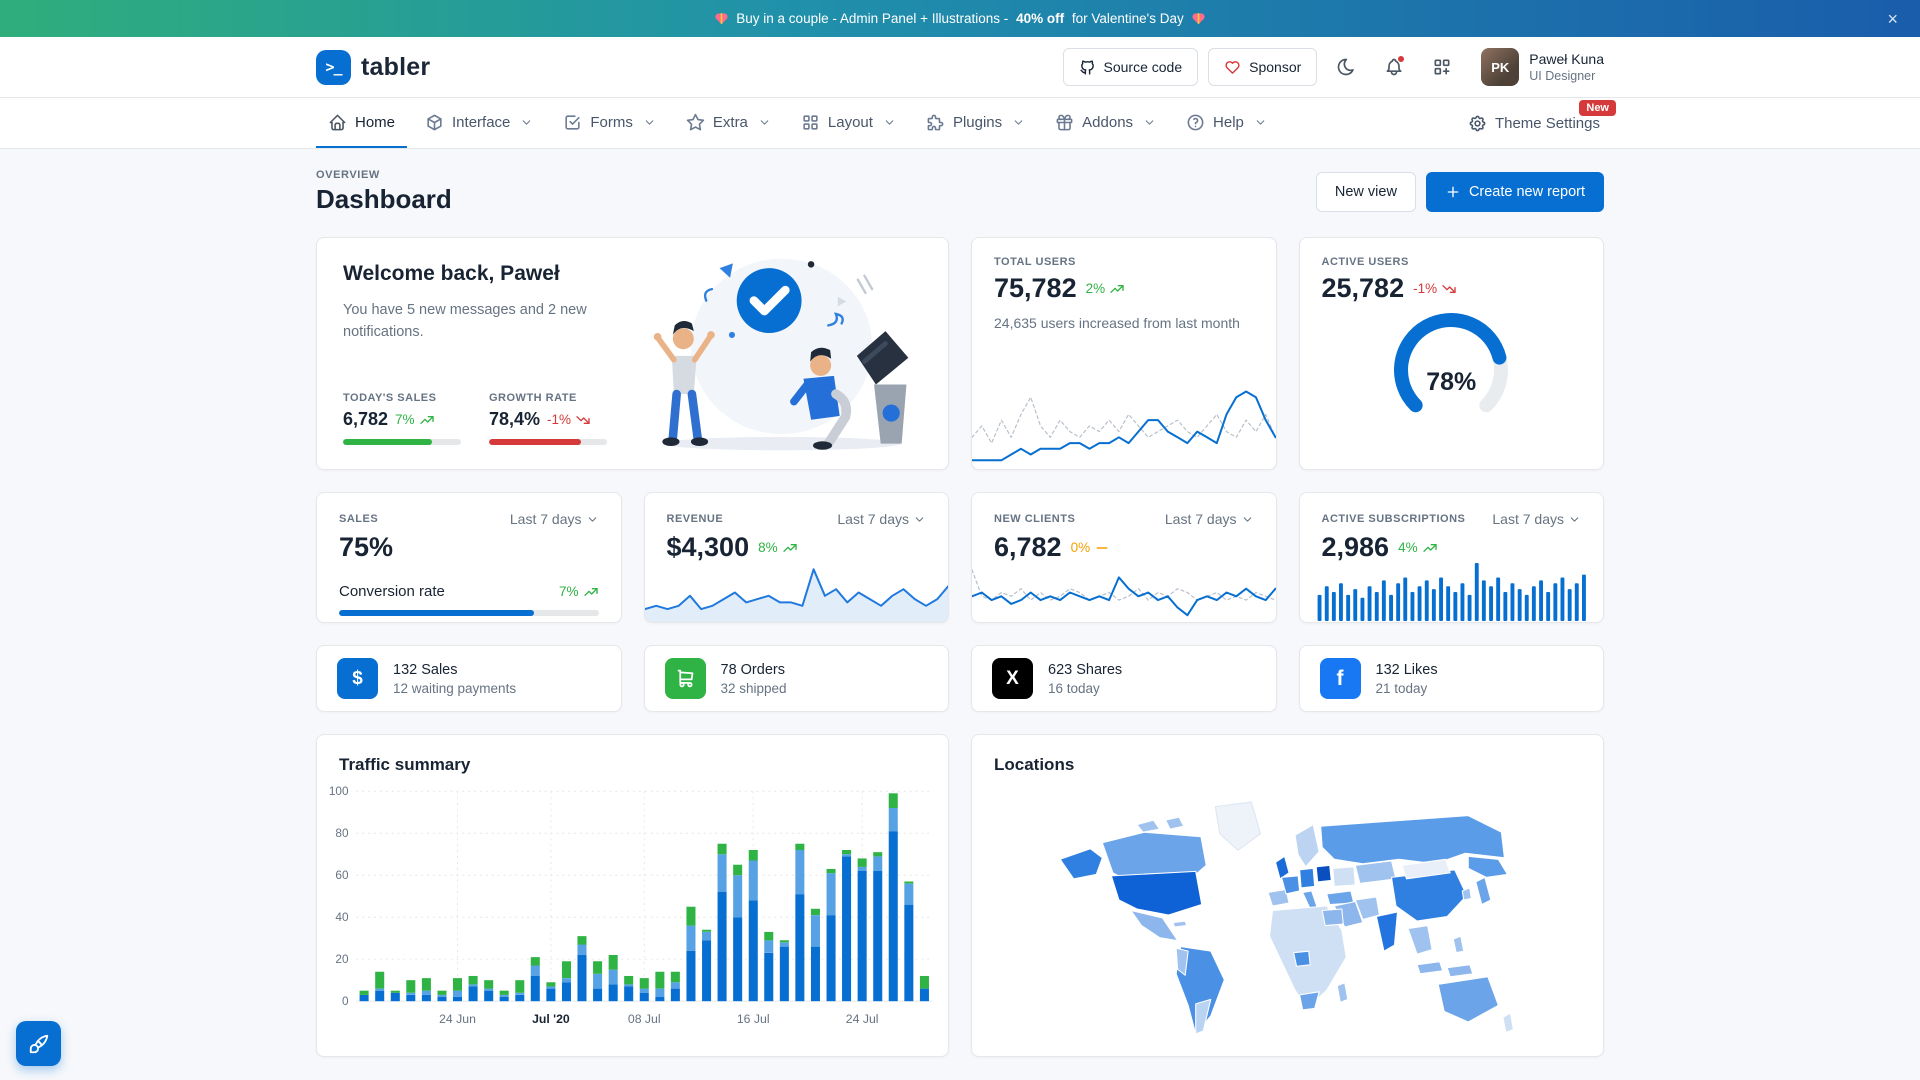  What do you see at coordinates (348, 175) in the screenshot?
I see `page-pretitle: OVERVIEW` at bounding box center [348, 175].